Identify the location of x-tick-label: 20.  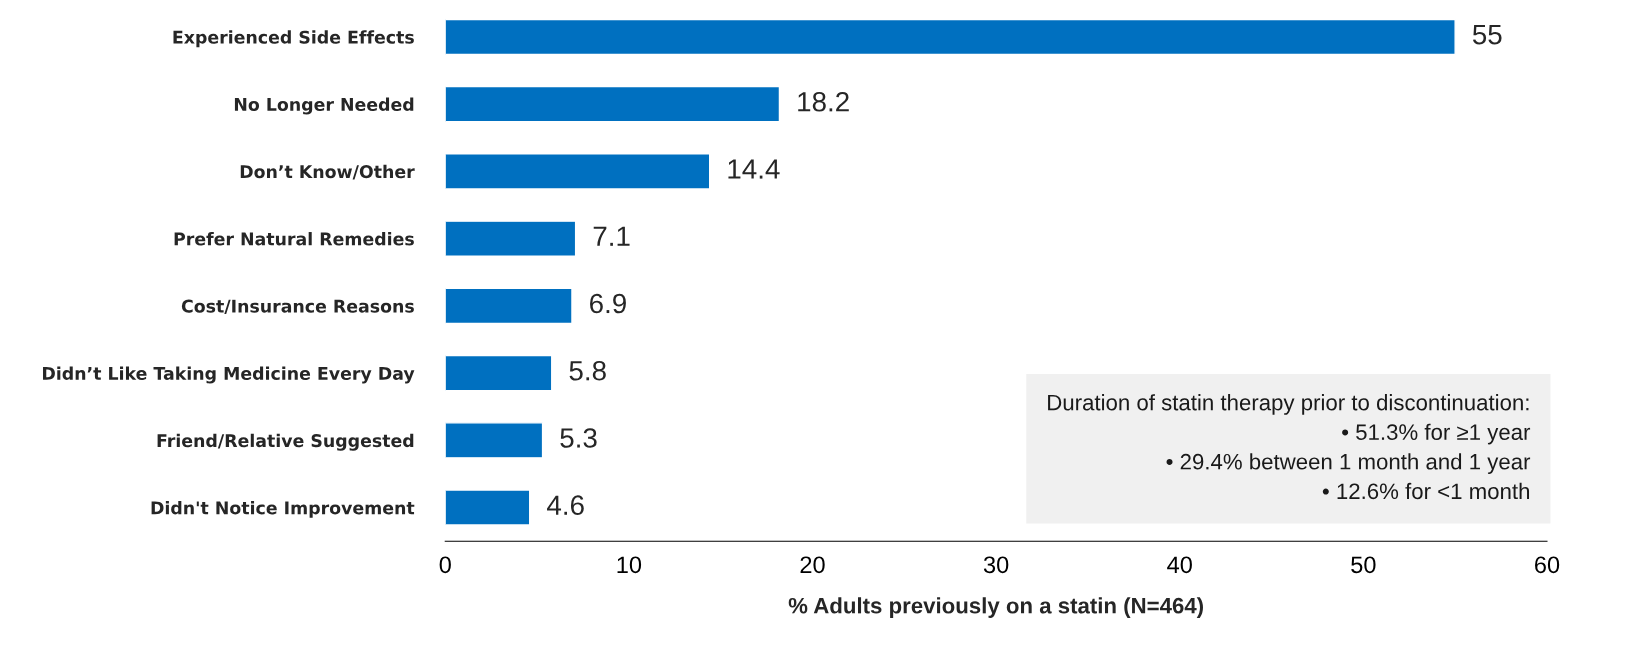
(812, 565).